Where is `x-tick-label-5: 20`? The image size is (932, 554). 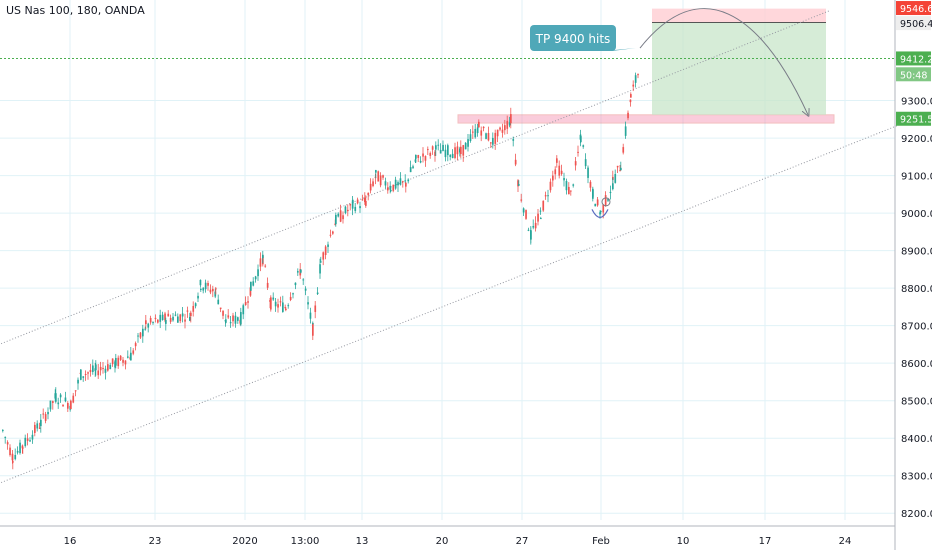 x-tick-label-5: 20 is located at coordinates (442, 541).